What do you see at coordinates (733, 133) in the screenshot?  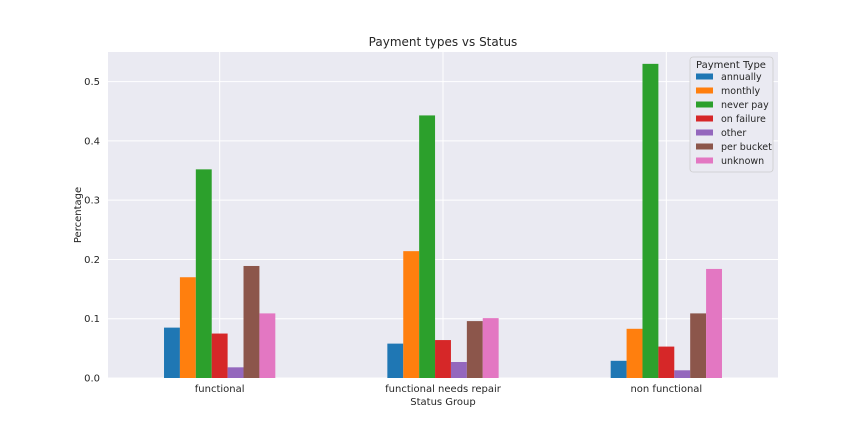 I see `legend-label-other: other` at bounding box center [733, 133].